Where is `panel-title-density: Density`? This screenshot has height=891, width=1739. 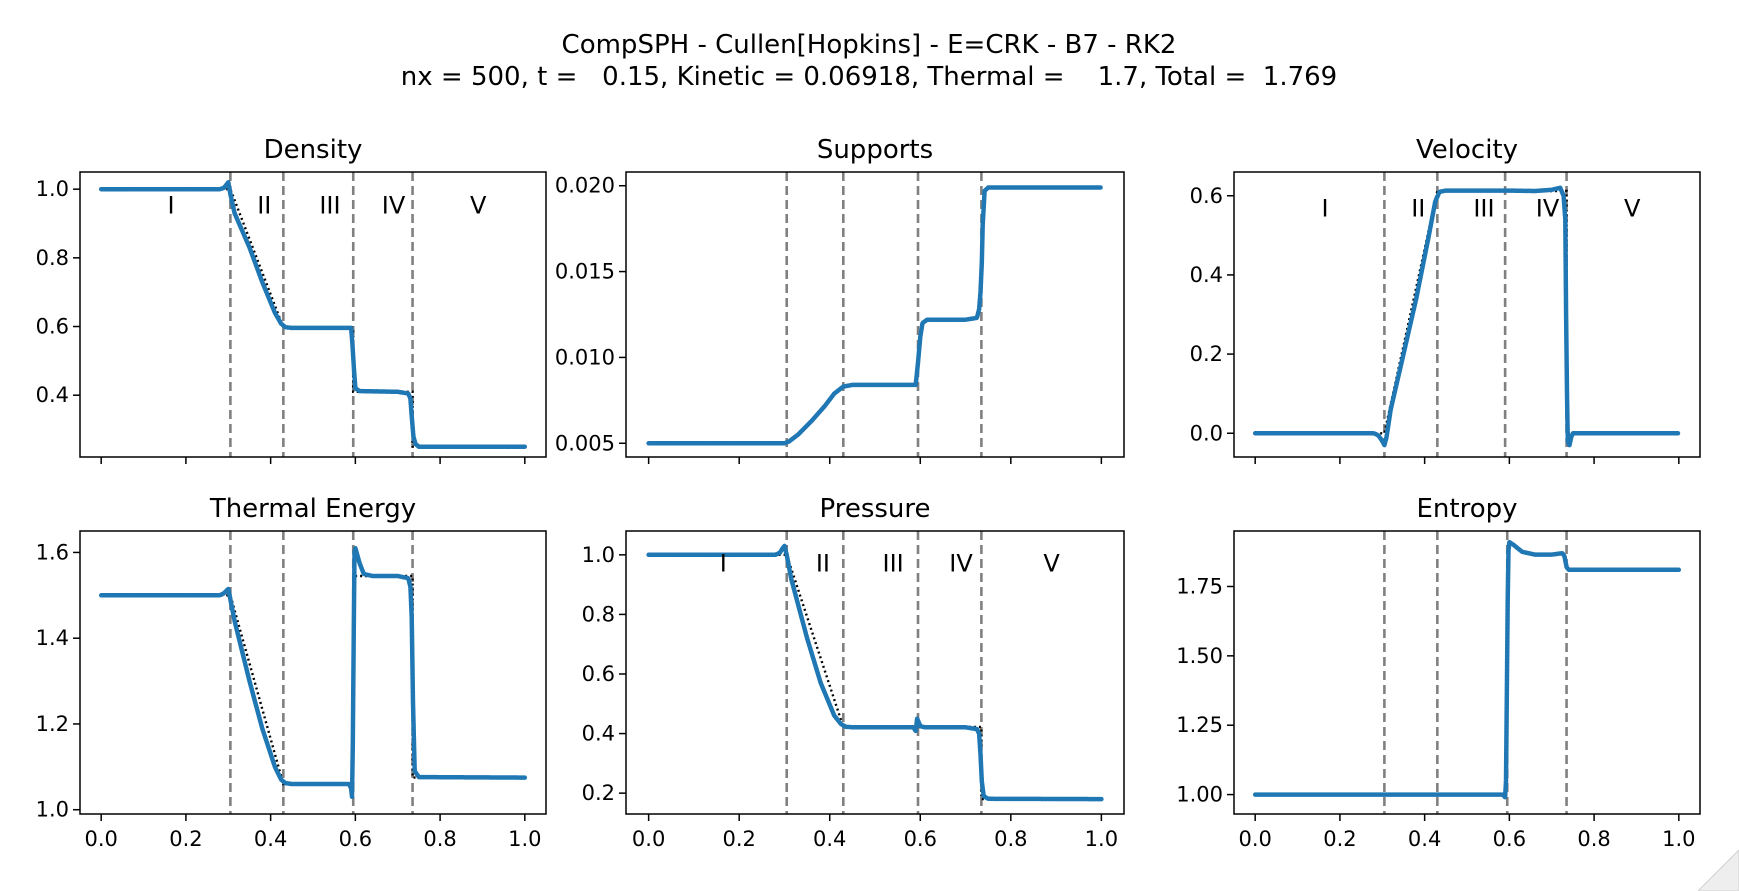 panel-title-density: Density is located at coordinates (313, 150).